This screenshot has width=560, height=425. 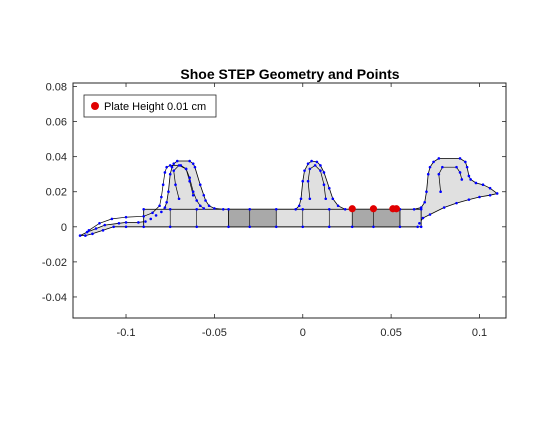 I want to click on legend: Plate Height 0.01 cm, so click(x=150, y=106).